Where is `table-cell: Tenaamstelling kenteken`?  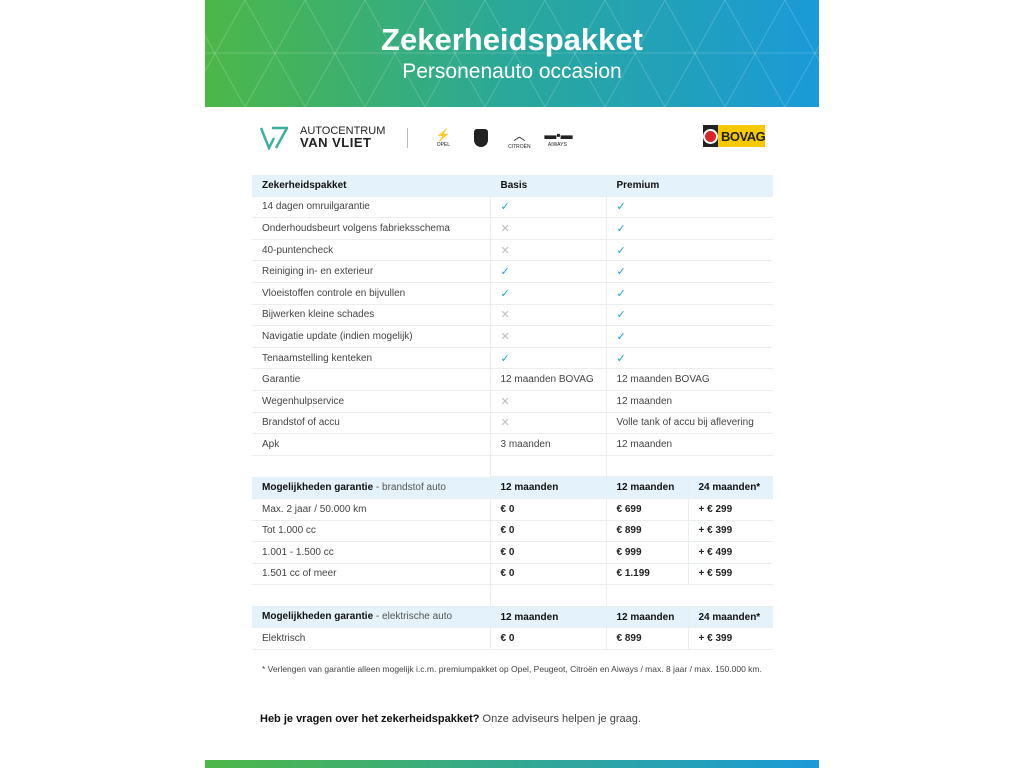
table-cell: Tenaamstelling kenteken is located at coordinates (371, 358).